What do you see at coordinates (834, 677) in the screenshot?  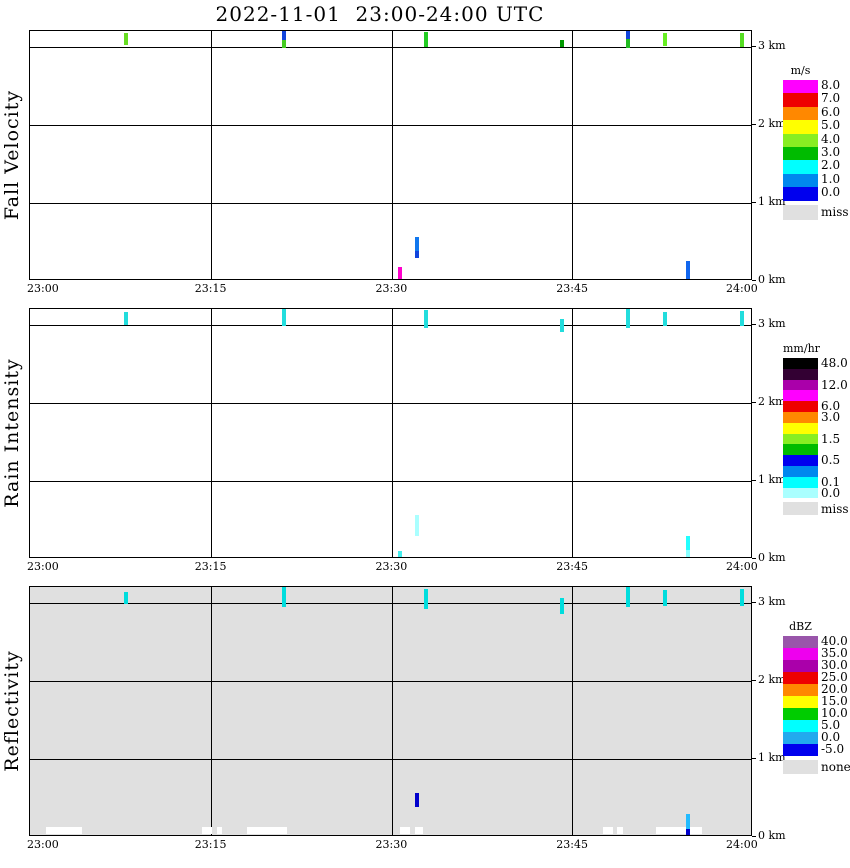 I see `colorbar-label: 25.0` at bounding box center [834, 677].